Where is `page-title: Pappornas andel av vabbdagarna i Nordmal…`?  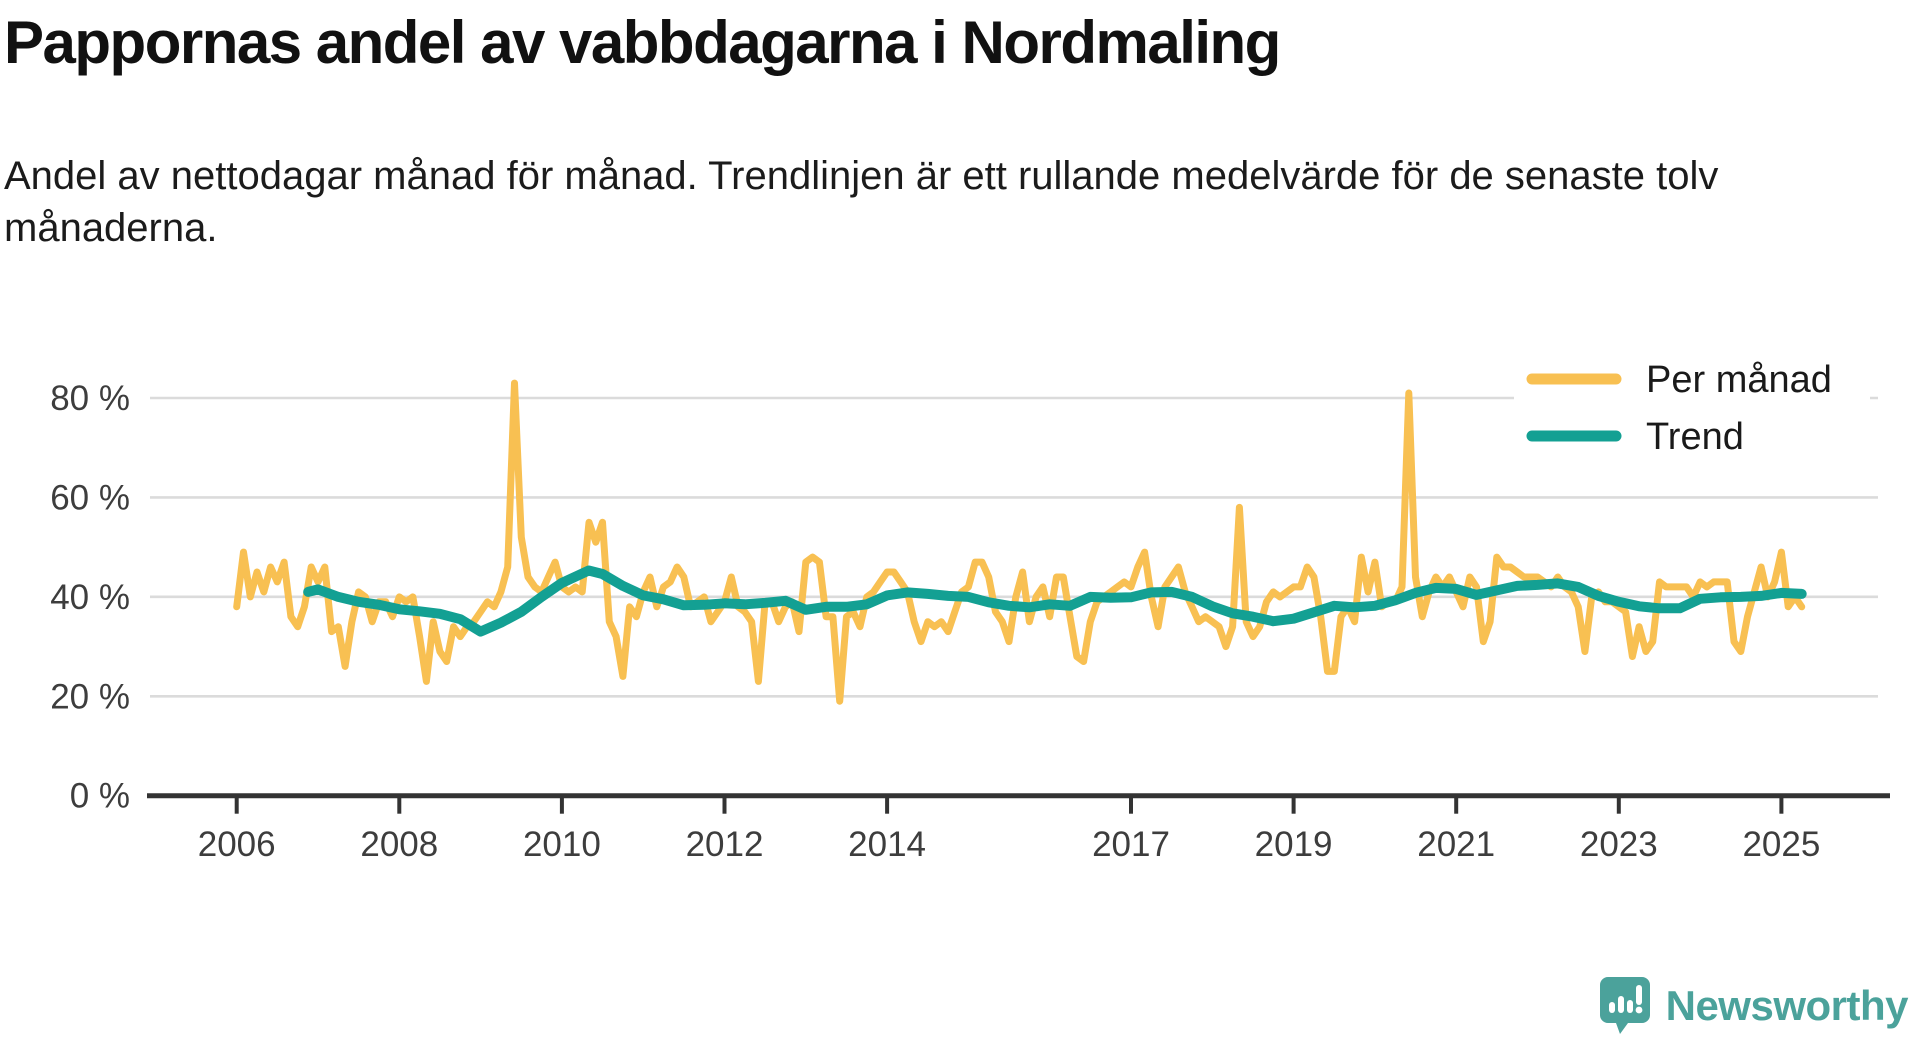
page-title: Pappornas andel av vabbdagarna i Nordmal… is located at coordinates (642, 42).